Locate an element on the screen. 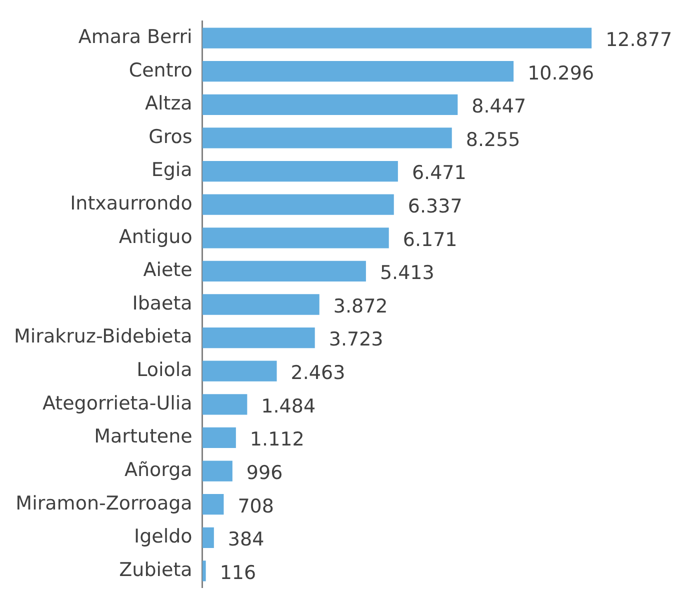  y-tick-label: Mirakruz-Bidebieta is located at coordinates (103, 337).